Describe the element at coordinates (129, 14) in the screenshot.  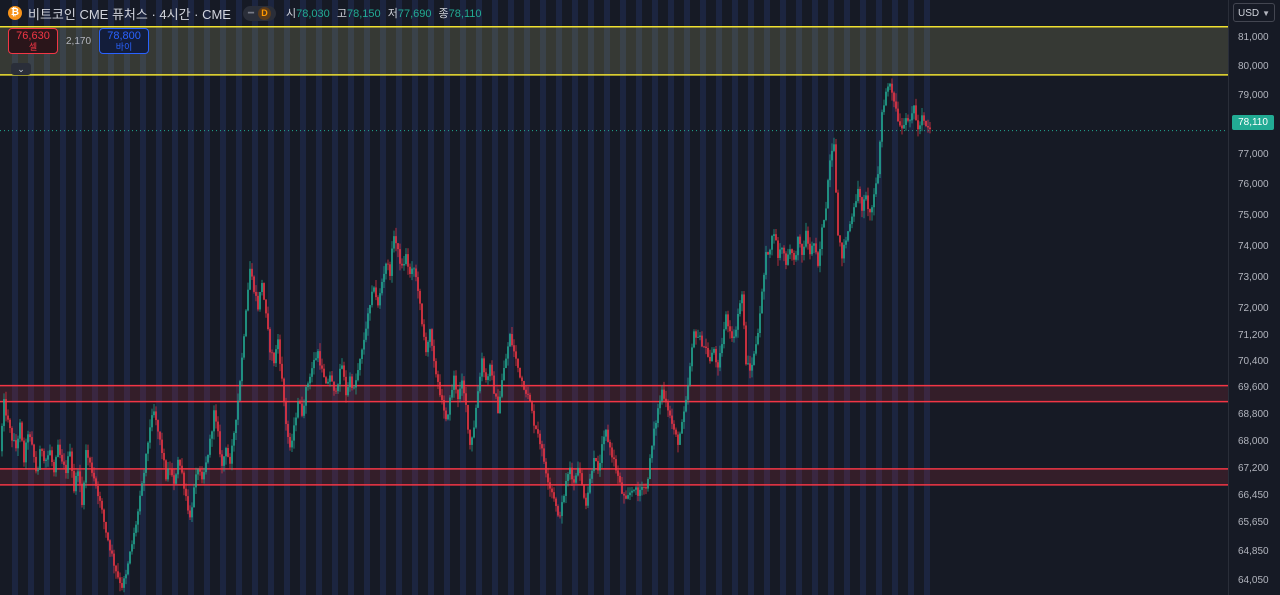
I see `symbol-title: 비트코인 CME 퓨처스 · 4시간 · CME` at that location.